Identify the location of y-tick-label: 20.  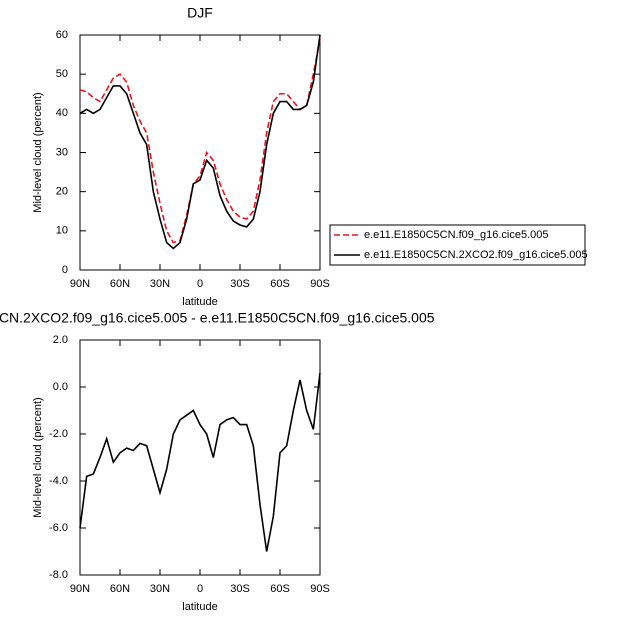
(62, 192).